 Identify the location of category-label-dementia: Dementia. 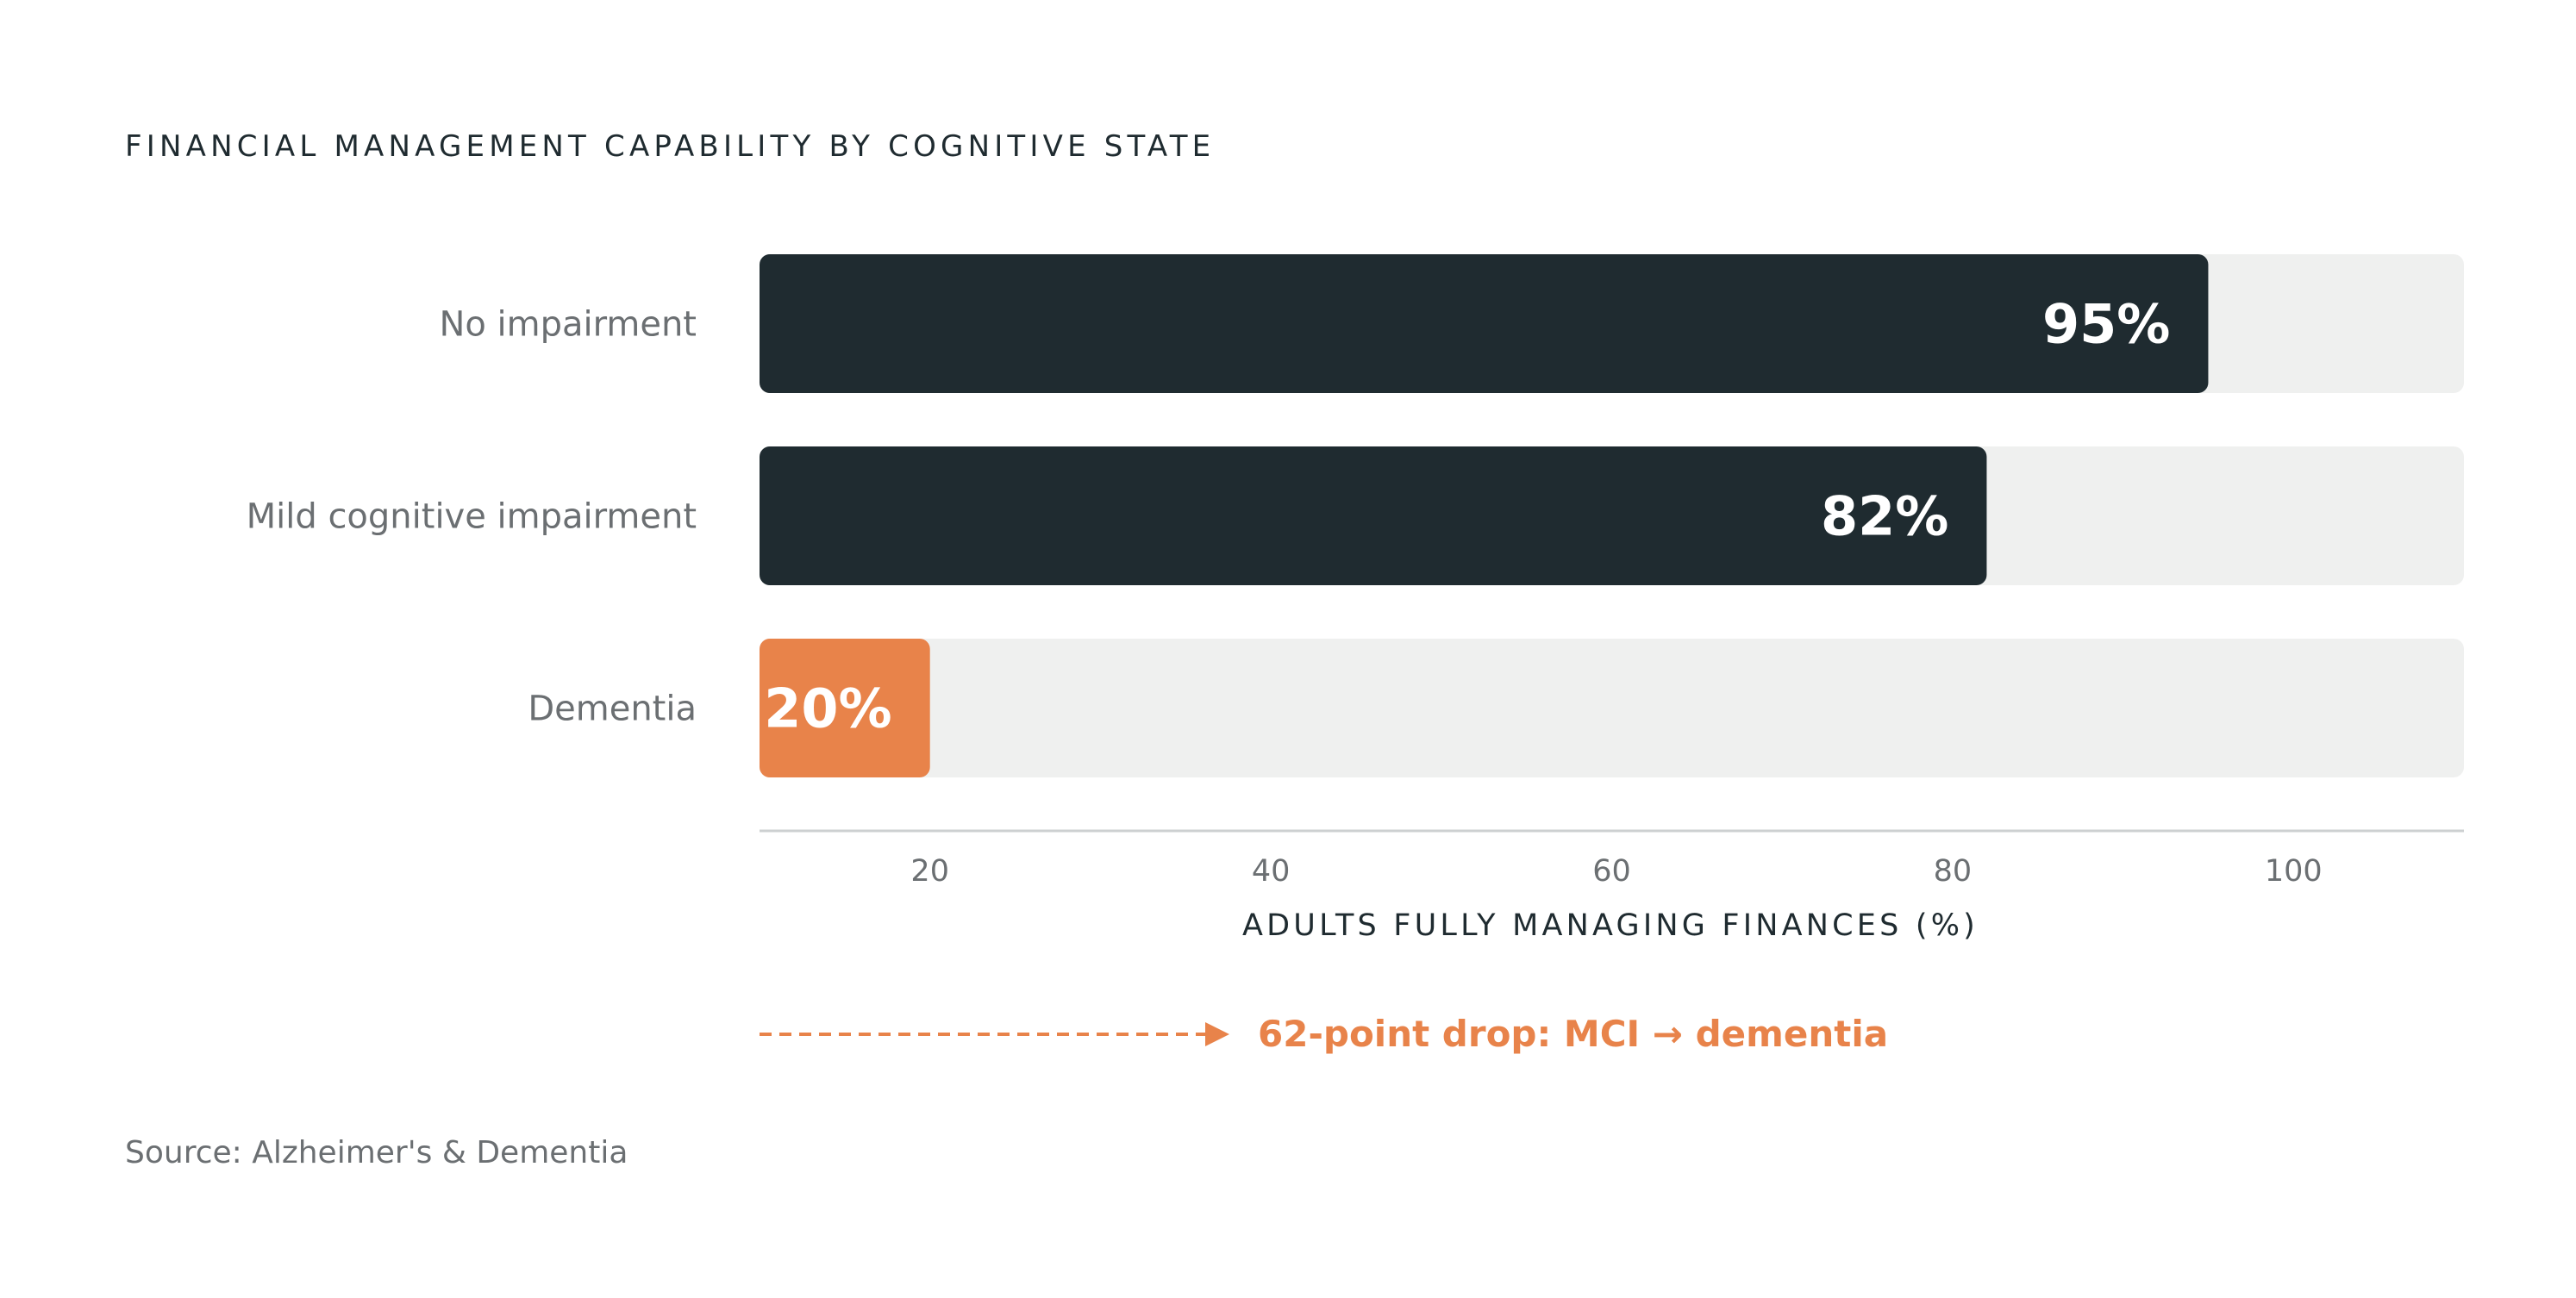
(613, 709).